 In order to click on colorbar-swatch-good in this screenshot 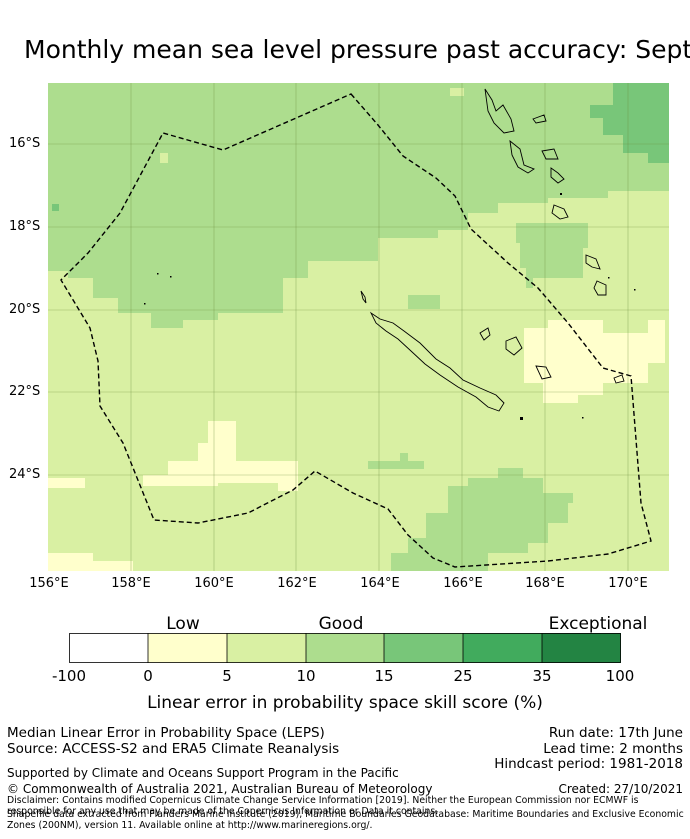, I will do `click(345, 648)`.